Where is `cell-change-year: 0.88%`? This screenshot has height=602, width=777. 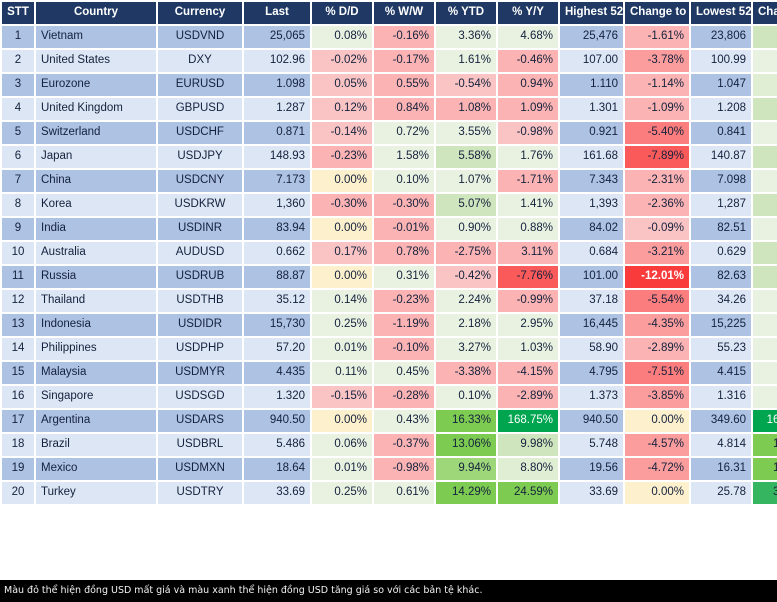 cell-change-year: 0.88% is located at coordinates (528, 229).